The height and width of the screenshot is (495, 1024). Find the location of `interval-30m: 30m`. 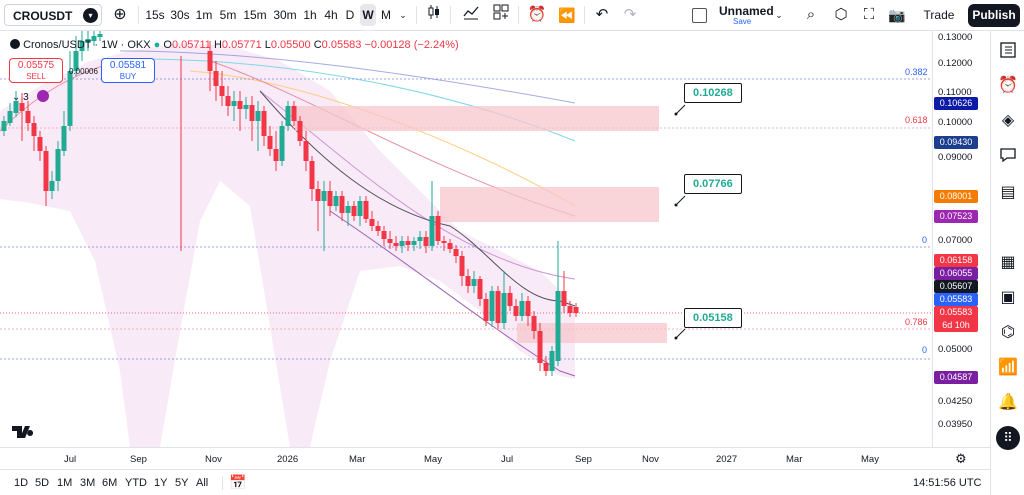

interval-30m: 30m is located at coordinates (285, 15).